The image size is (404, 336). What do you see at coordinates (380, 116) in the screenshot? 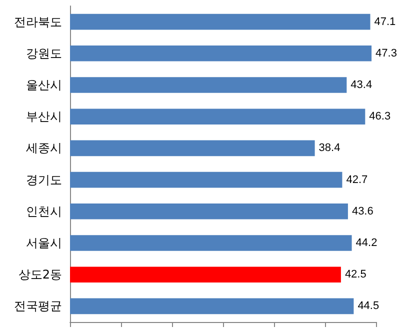
I see `data-label: 46.3` at bounding box center [380, 116].